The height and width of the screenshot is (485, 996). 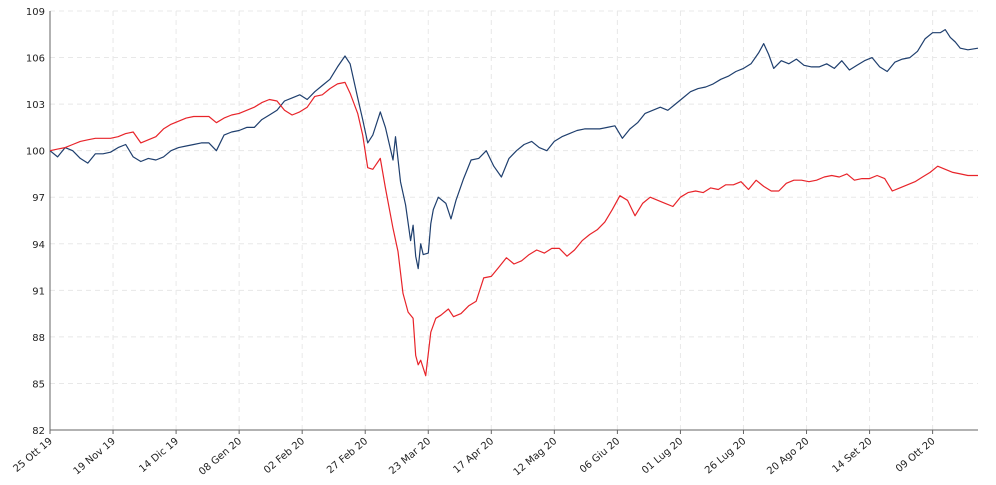 I want to click on y-tick-label: 106, so click(x=35, y=59).